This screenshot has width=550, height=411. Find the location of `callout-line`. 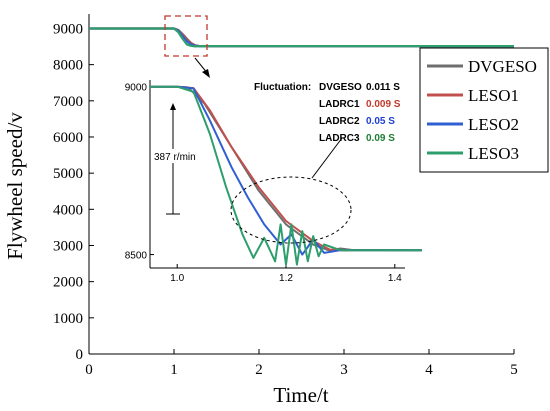

callout-line is located at coordinates (327, 158).